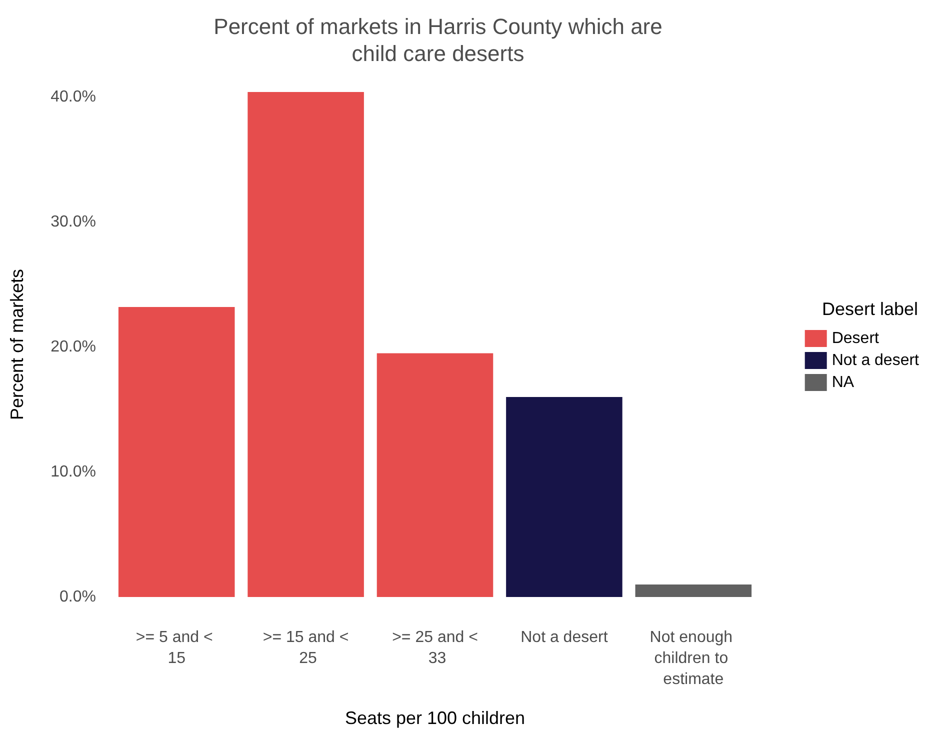 The width and height of the screenshot is (930, 732). What do you see at coordinates (73, 222) in the screenshot?
I see `y-tick-label: 30.0%` at bounding box center [73, 222].